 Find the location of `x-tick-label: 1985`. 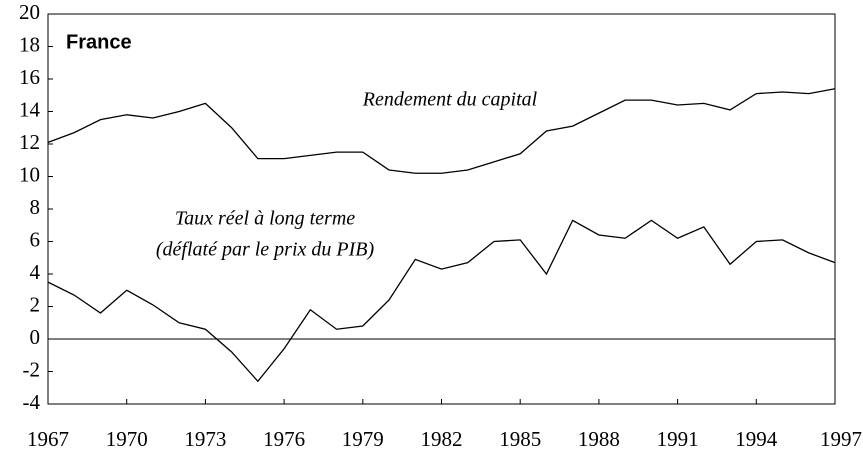

x-tick-label: 1985 is located at coordinates (520, 439).